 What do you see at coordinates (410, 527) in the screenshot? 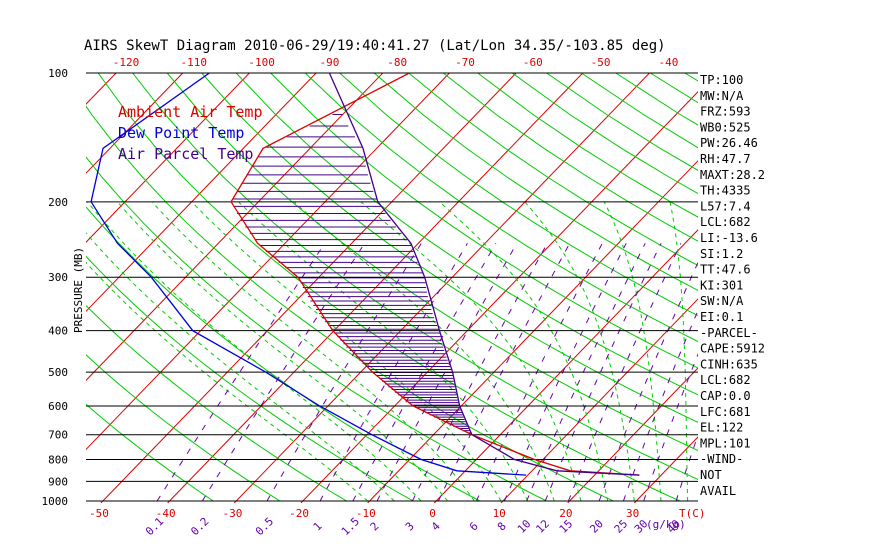
I see `mixing-ratio-tick-label: 3` at bounding box center [410, 527].